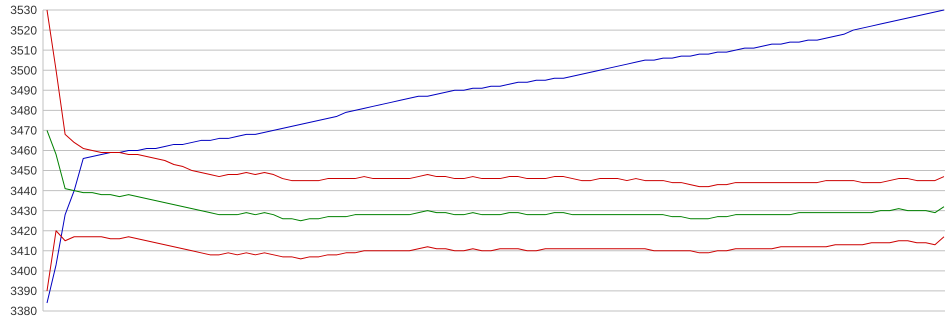 The width and height of the screenshot is (950, 335). What do you see at coordinates (24, 131) in the screenshot?
I see `y-tick-label: 3470` at bounding box center [24, 131].